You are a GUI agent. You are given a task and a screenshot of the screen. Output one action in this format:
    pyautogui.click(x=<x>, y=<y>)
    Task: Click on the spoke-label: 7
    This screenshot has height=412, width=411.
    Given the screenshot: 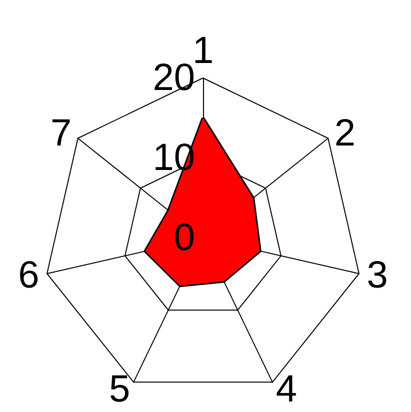 What is the action you would take?
    pyautogui.click(x=61, y=133)
    